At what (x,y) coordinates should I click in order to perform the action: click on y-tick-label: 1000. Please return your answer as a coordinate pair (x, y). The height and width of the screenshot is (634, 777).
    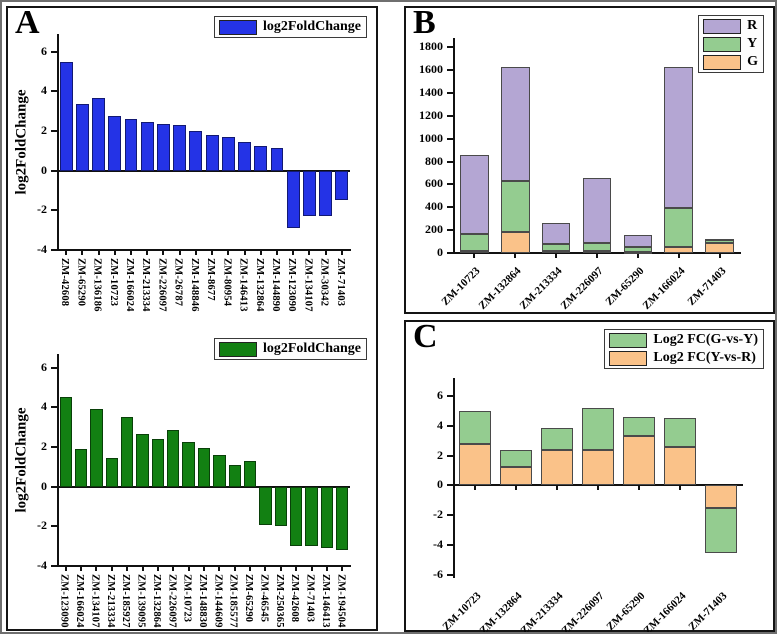
    Looking at the image, I should click on (431, 137).